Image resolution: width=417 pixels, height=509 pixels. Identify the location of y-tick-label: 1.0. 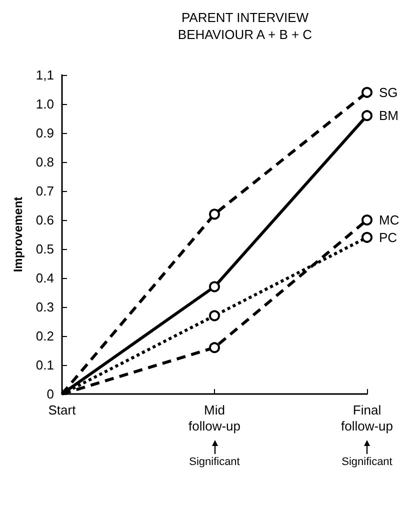
(45, 104).